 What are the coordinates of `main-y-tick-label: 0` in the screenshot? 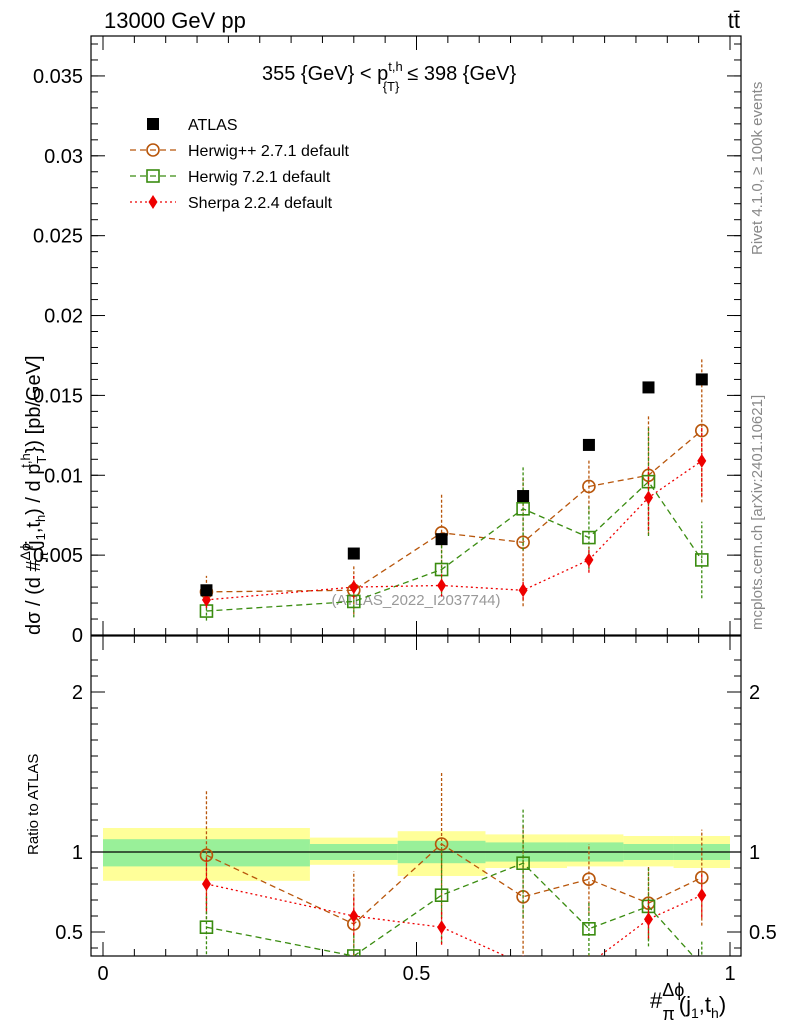 It's located at (77, 636).